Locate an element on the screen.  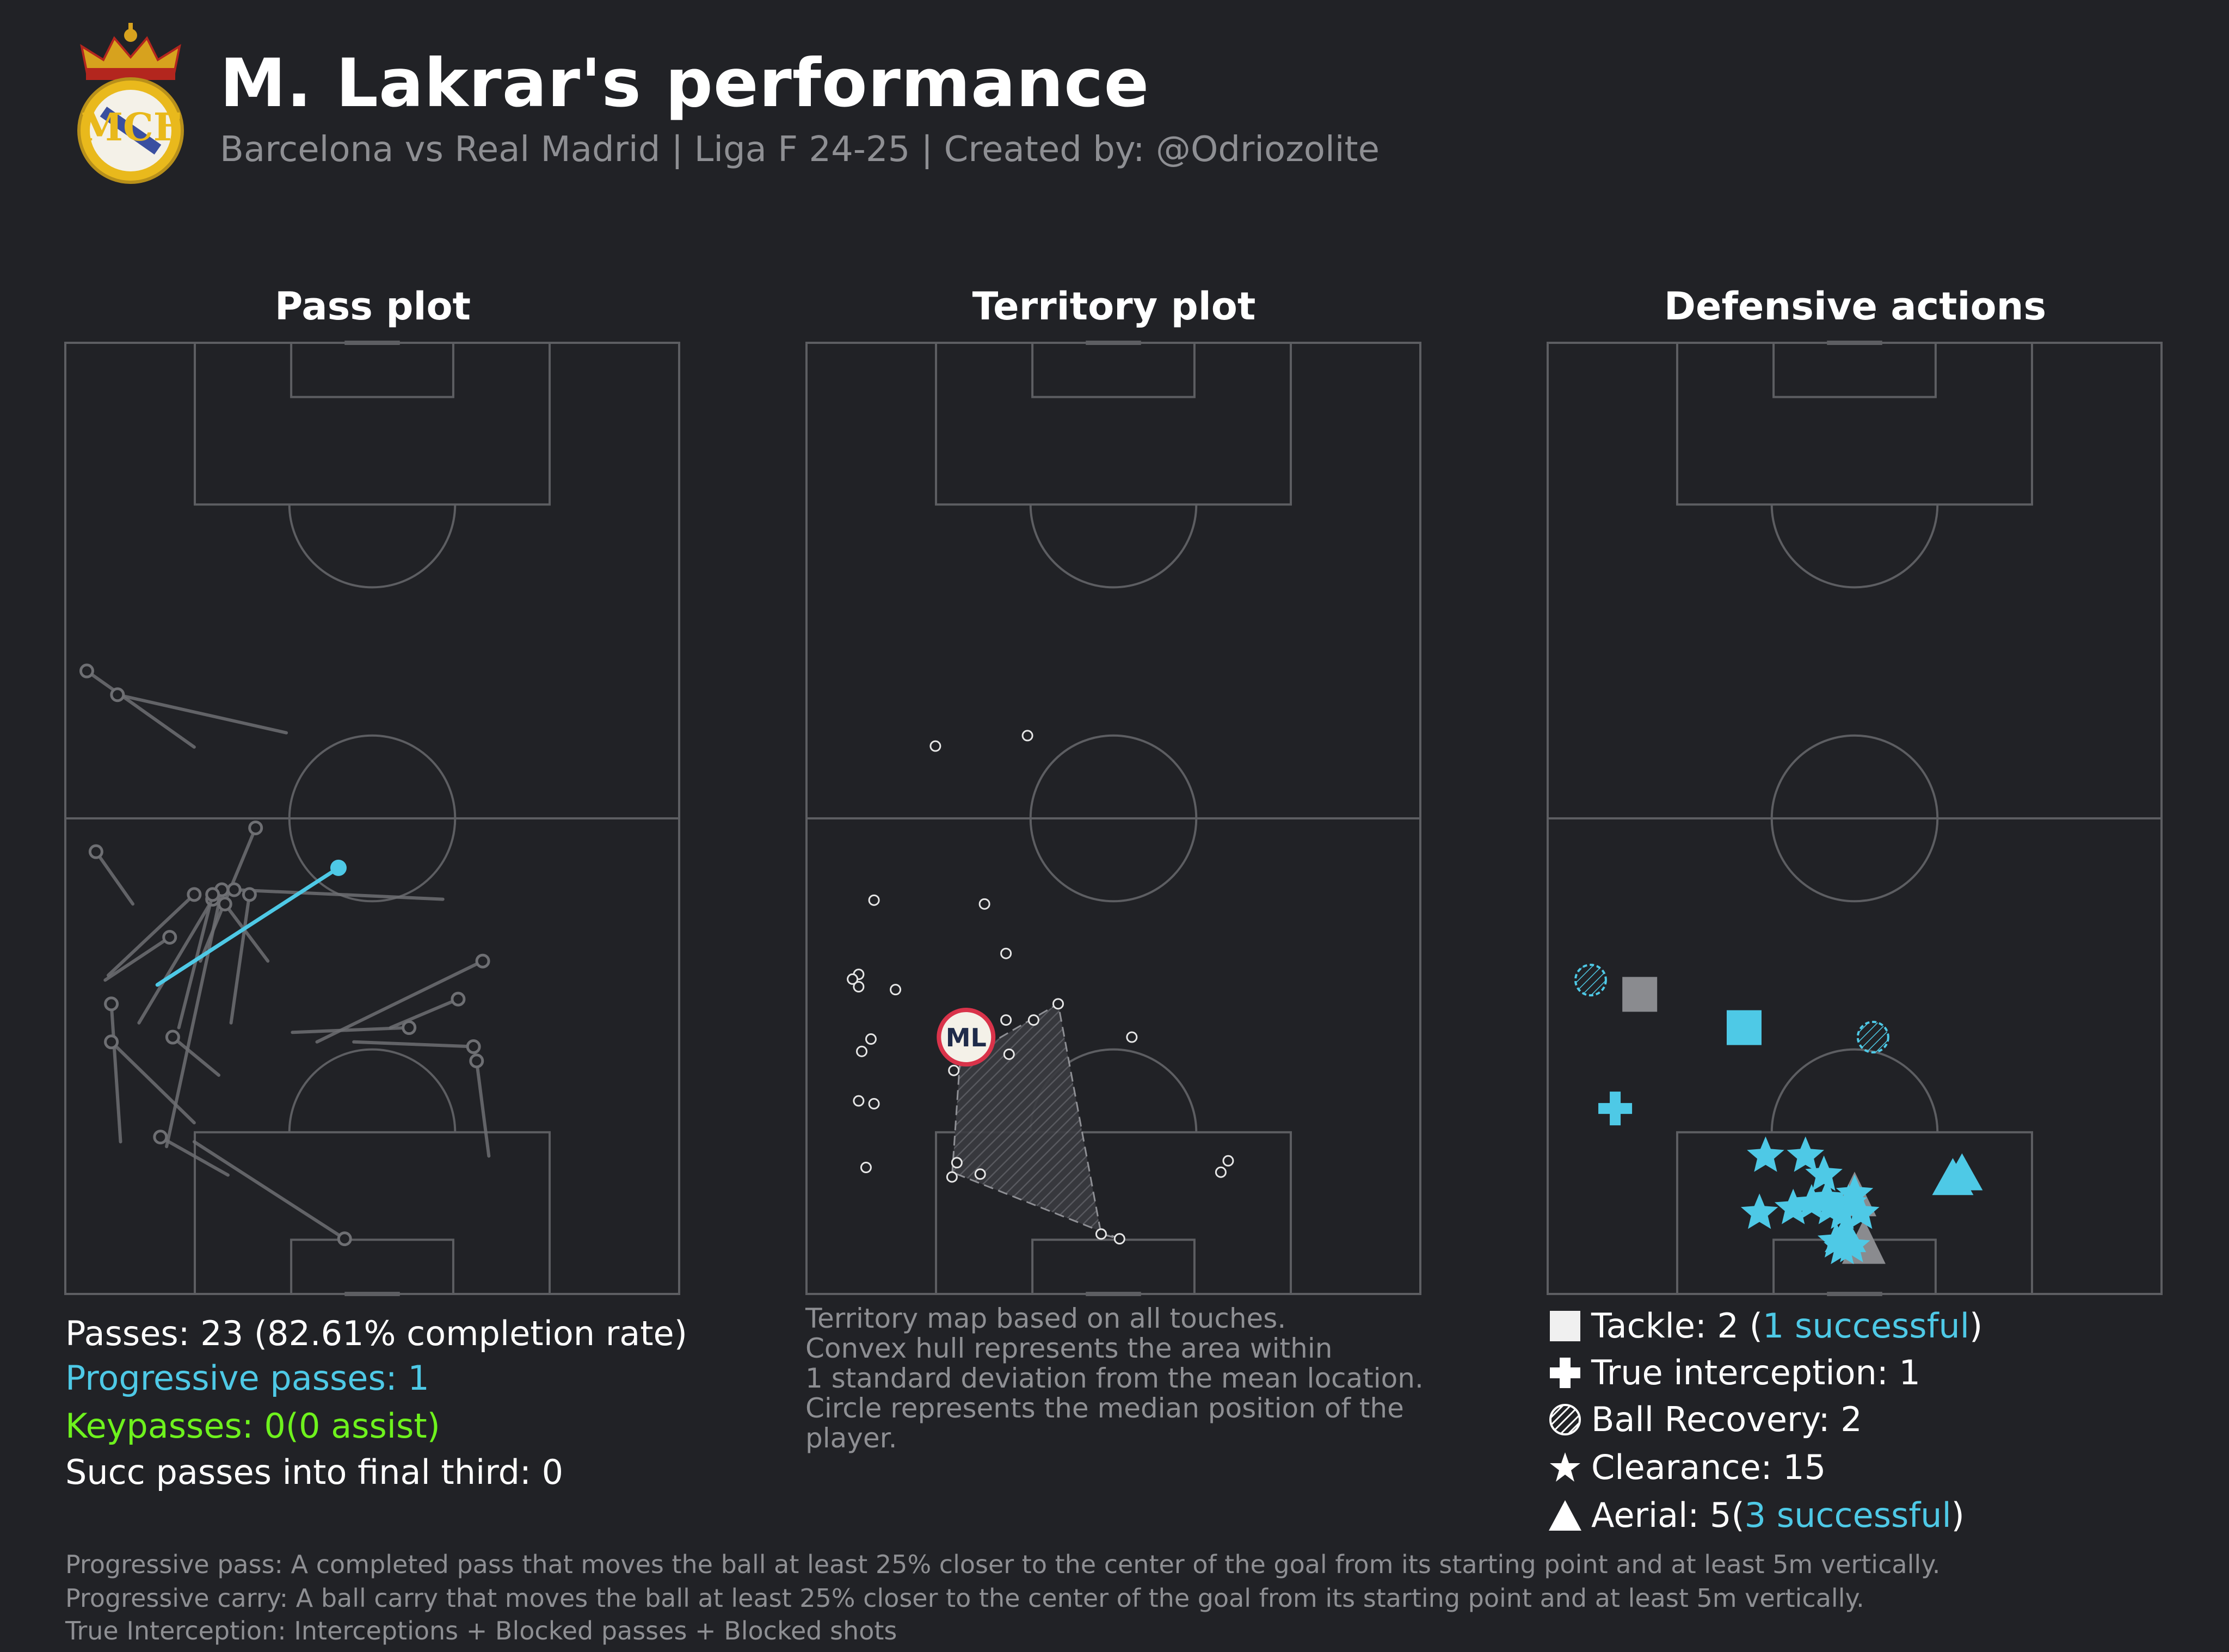
hatched-circle-icon is located at coordinates (1565, 1419).